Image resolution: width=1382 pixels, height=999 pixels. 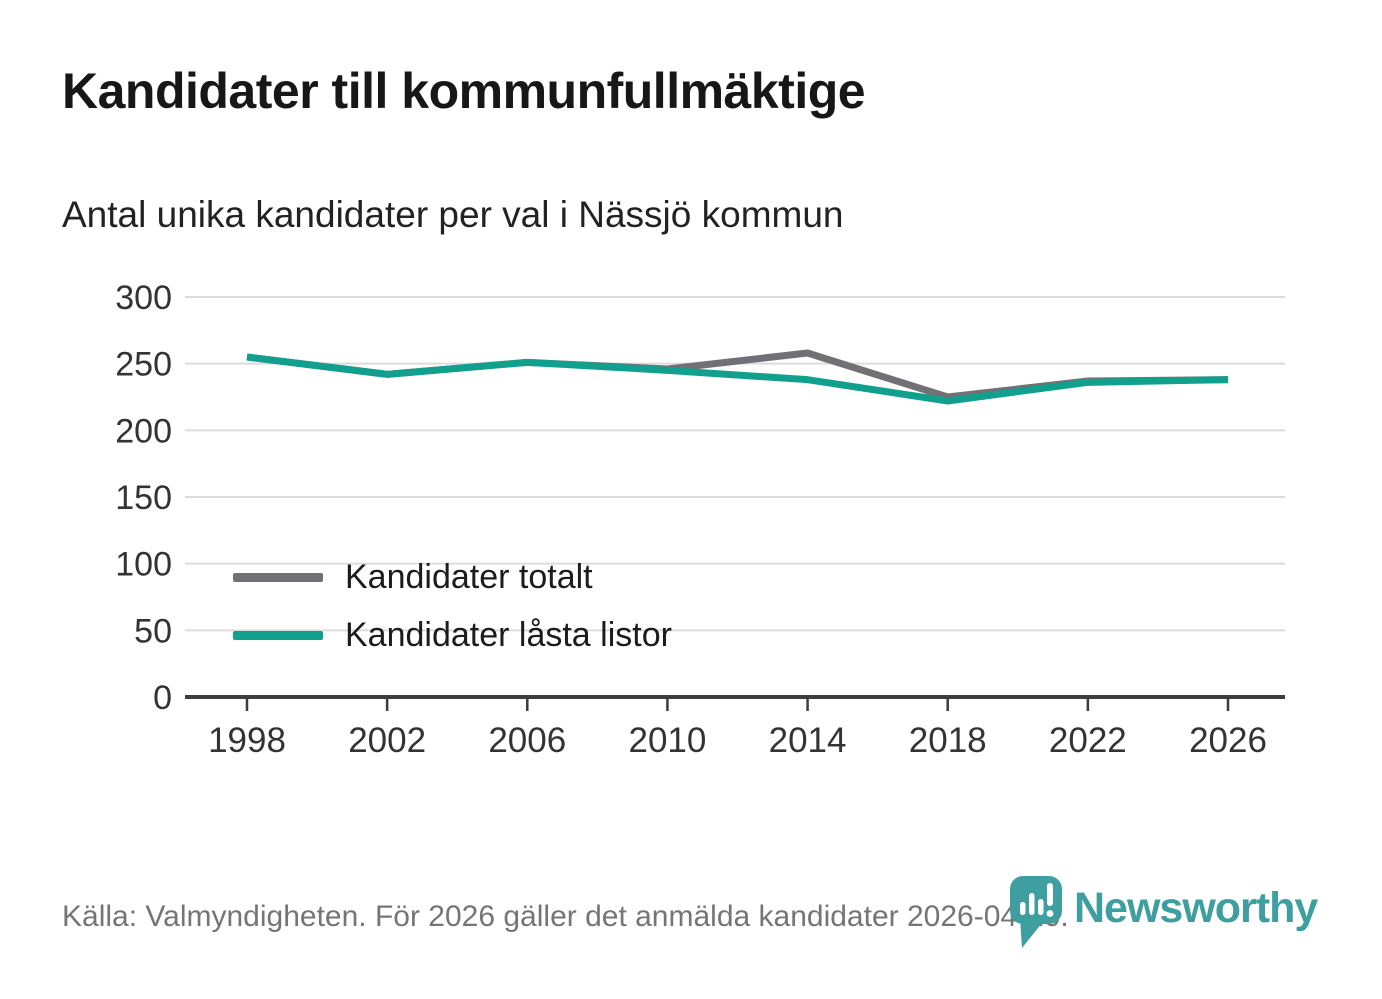 I want to click on svg-text: 250, so click(x=143, y=365).